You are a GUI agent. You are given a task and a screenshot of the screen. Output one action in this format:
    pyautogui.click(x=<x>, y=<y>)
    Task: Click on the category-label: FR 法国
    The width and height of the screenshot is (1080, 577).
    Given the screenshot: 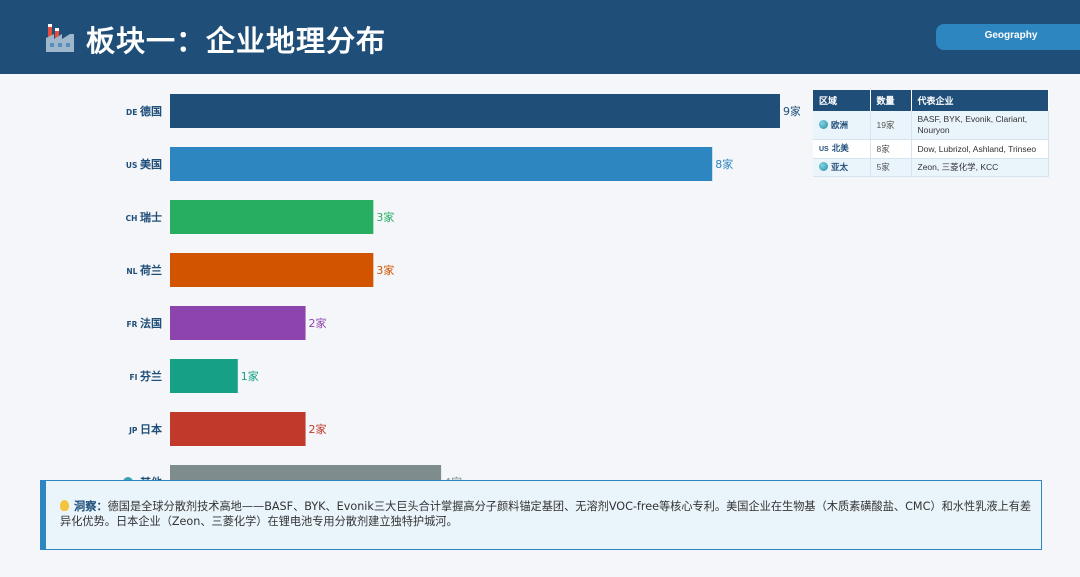 What is the action you would take?
    pyautogui.click(x=144, y=323)
    